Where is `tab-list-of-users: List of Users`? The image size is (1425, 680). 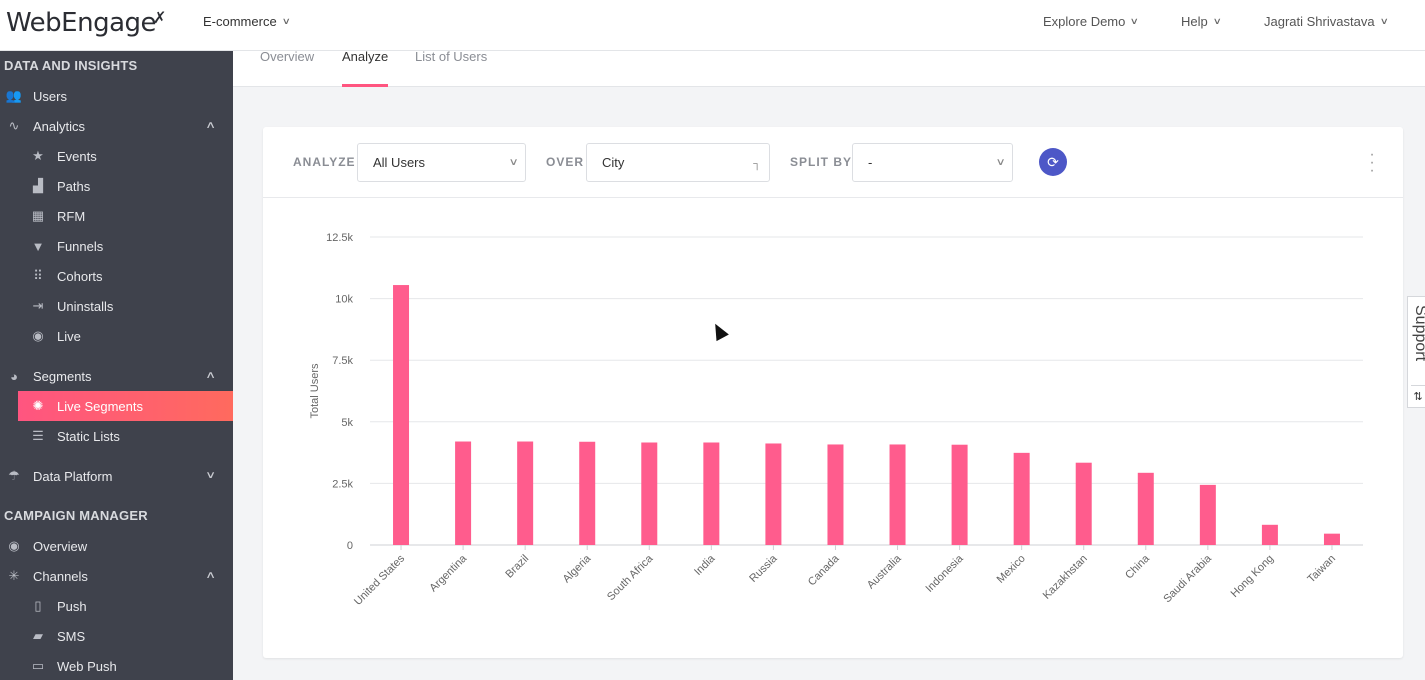 tab-list-of-users: List of Users is located at coordinates (451, 68).